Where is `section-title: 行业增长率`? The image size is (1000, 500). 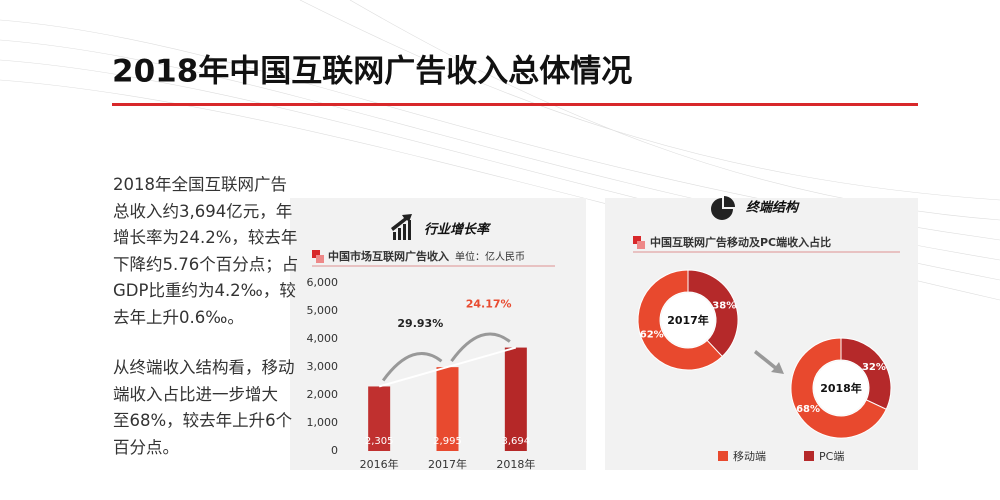 section-title: 行业增长率 is located at coordinates (458, 230).